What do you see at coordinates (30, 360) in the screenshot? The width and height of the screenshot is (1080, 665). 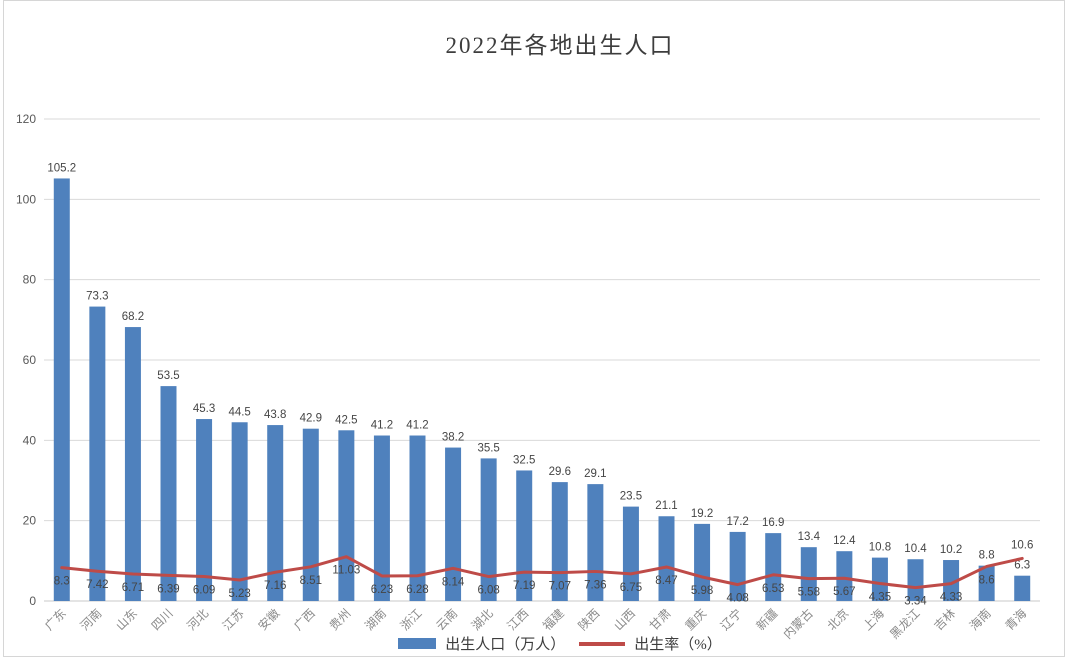 I see `y-tick-label: 60` at bounding box center [30, 360].